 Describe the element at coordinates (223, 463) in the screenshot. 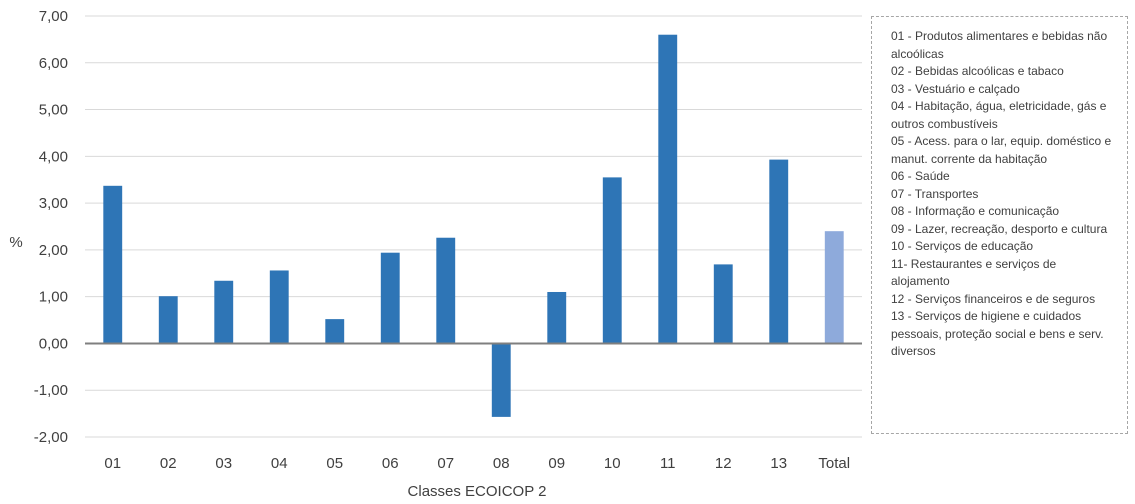

I see `x-tick-label: 03` at that location.